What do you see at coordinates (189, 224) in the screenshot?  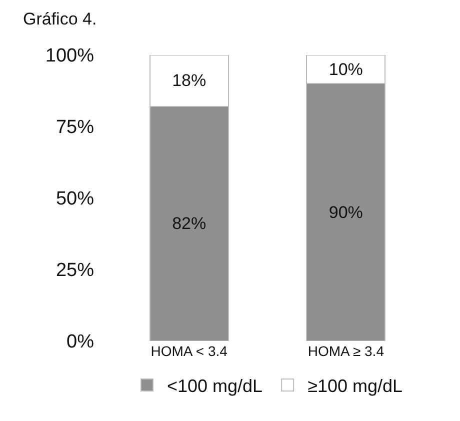 I see `data-label: 82%` at bounding box center [189, 224].